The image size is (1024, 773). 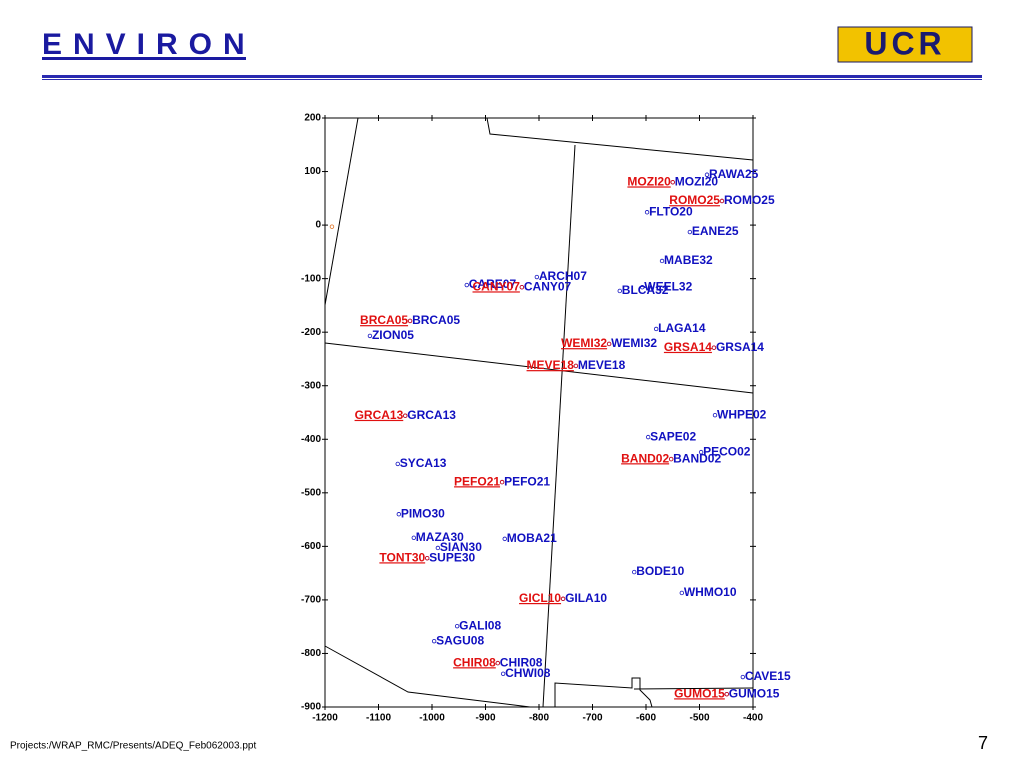 What do you see at coordinates (548, 286) in the screenshot?
I see `site-label: CANY07` at bounding box center [548, 286].